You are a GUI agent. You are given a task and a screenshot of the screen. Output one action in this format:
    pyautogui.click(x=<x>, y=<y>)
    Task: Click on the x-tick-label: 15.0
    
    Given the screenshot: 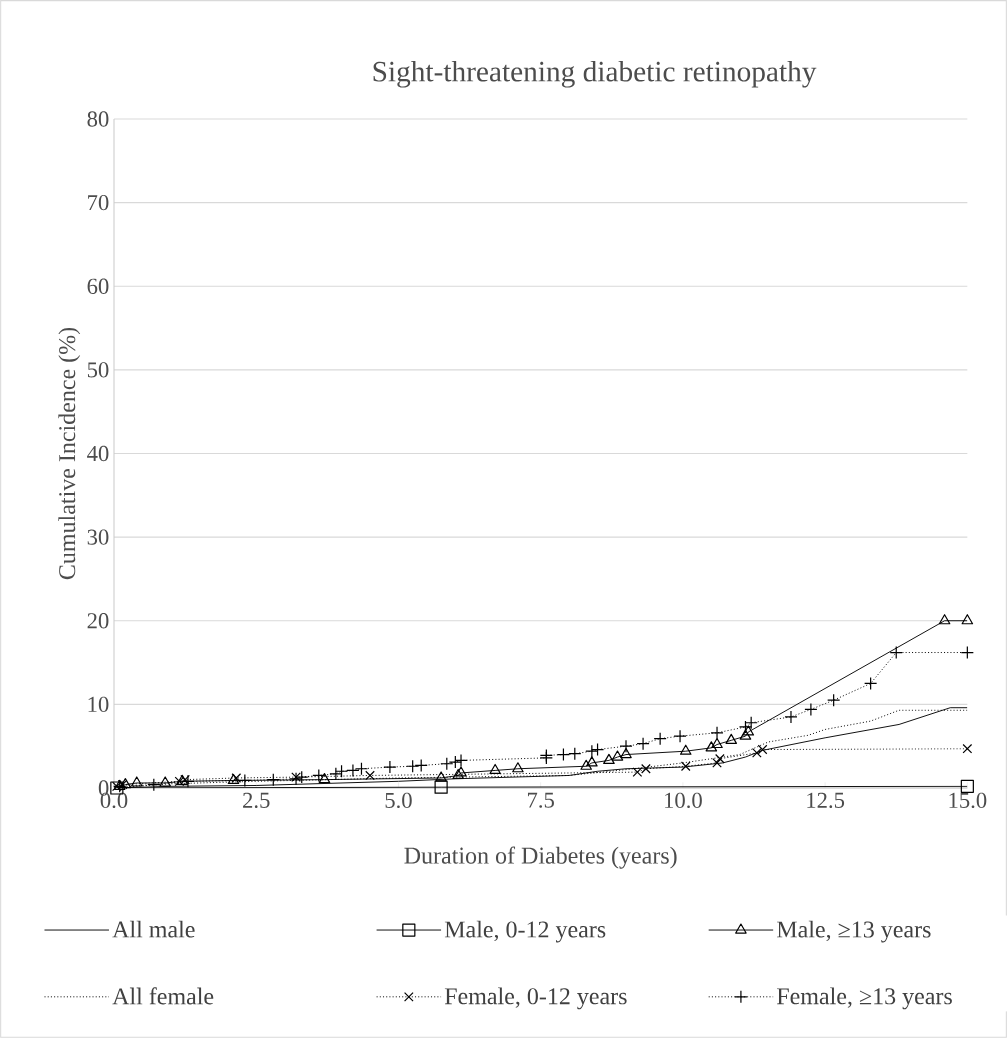 What is the action you would take?
    pyautogui.click(x=968, y=800)
    